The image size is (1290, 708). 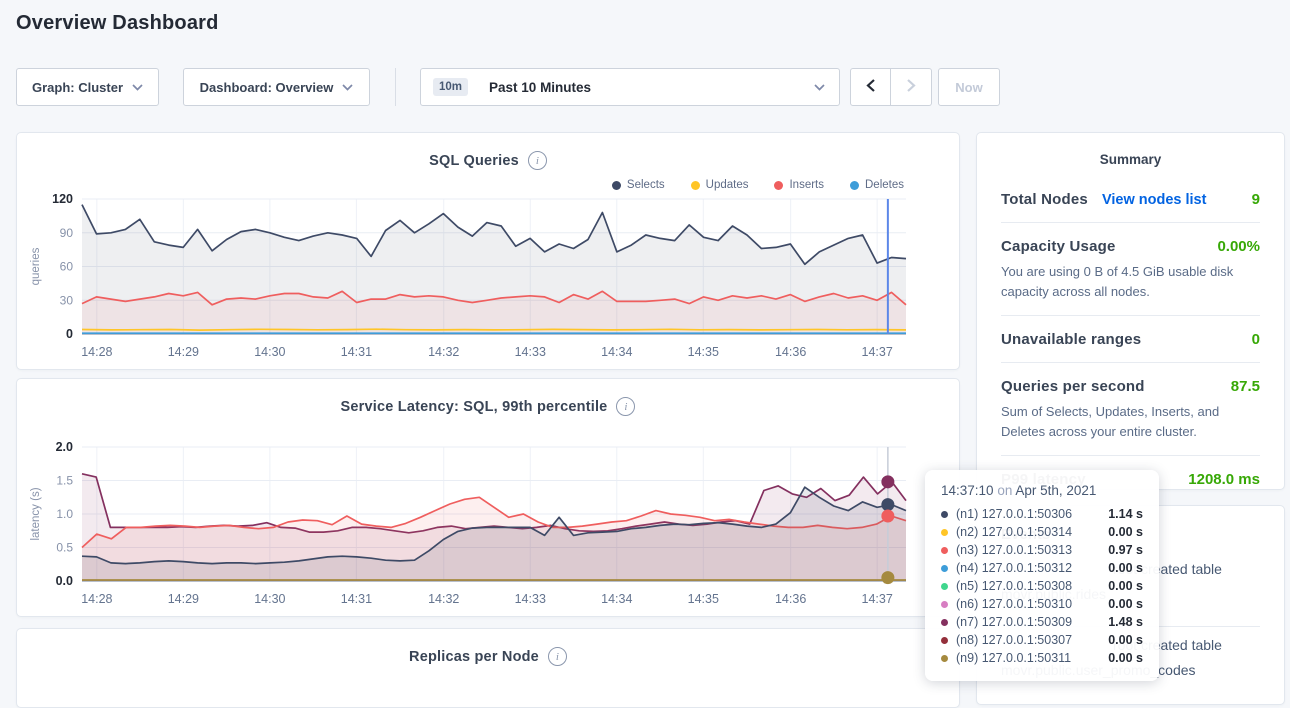 I want to click on legend-label: Inserts, so click(x=806, y=185).